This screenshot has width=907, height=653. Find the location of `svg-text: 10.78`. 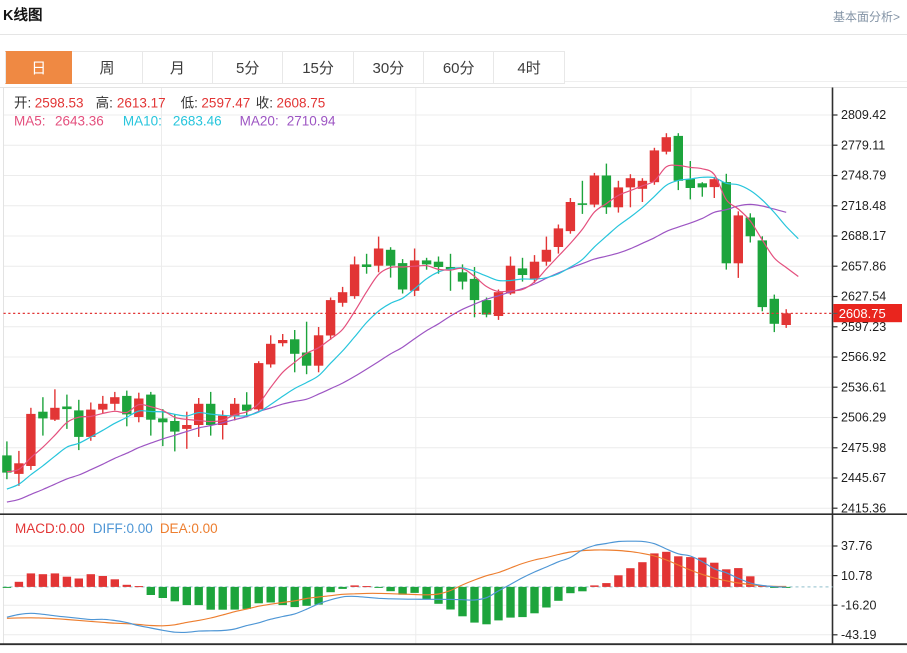

svg-text: 10.78 is located at coordinates (856, 576).